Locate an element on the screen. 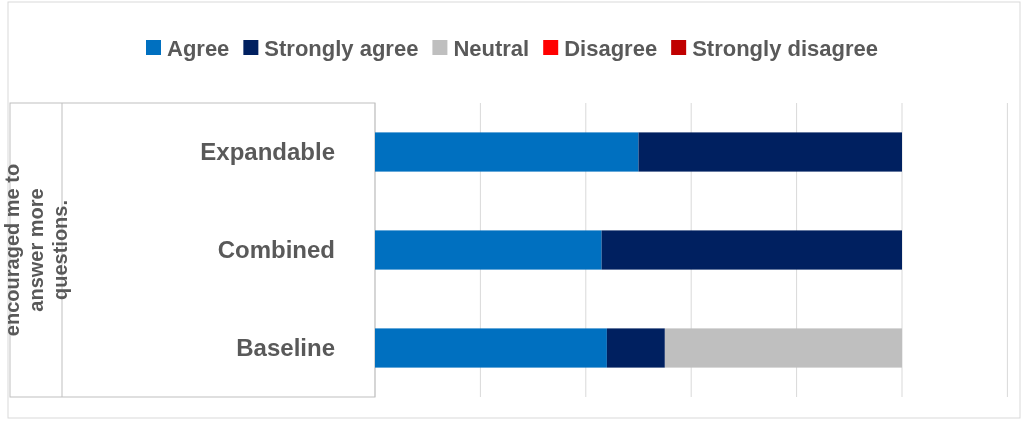  y-tick-label: Expandable is located at coordinates (267, 152).